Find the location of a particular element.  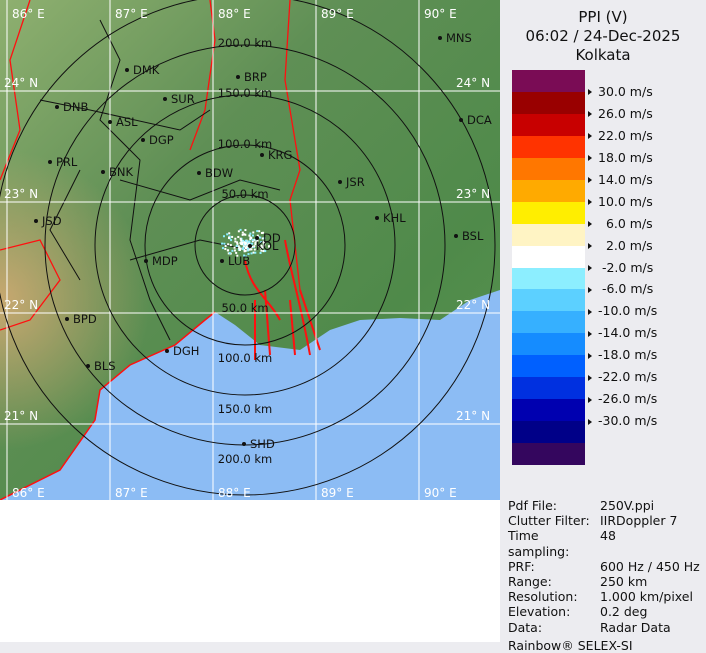

city-label: BDW is located at coordinates (219, 173).